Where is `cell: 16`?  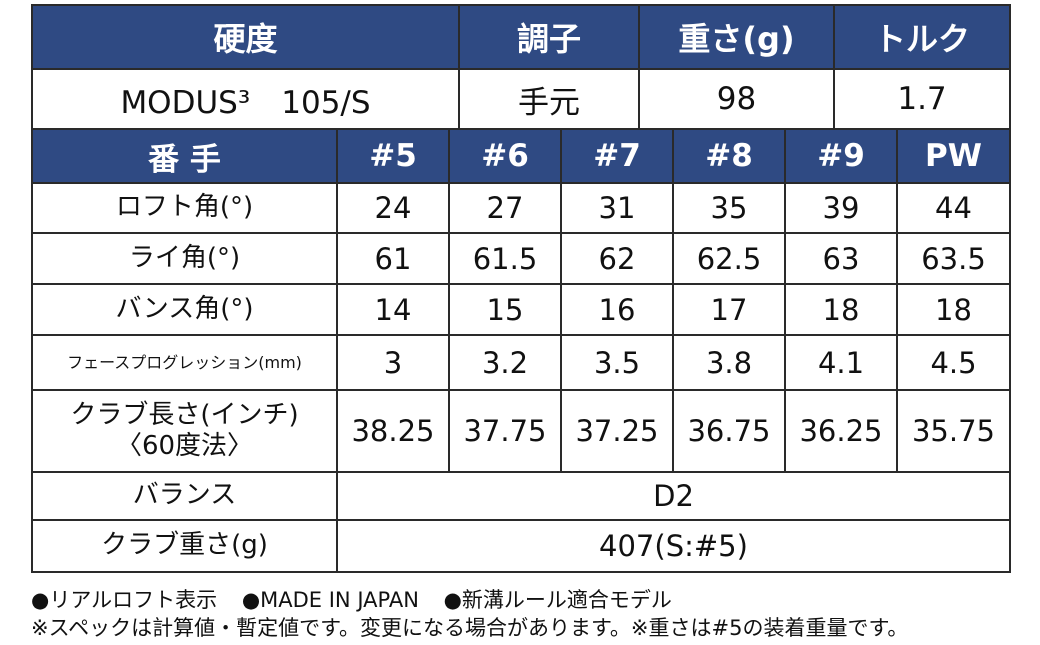 cell: 16 is located at coordinates (617, 309).